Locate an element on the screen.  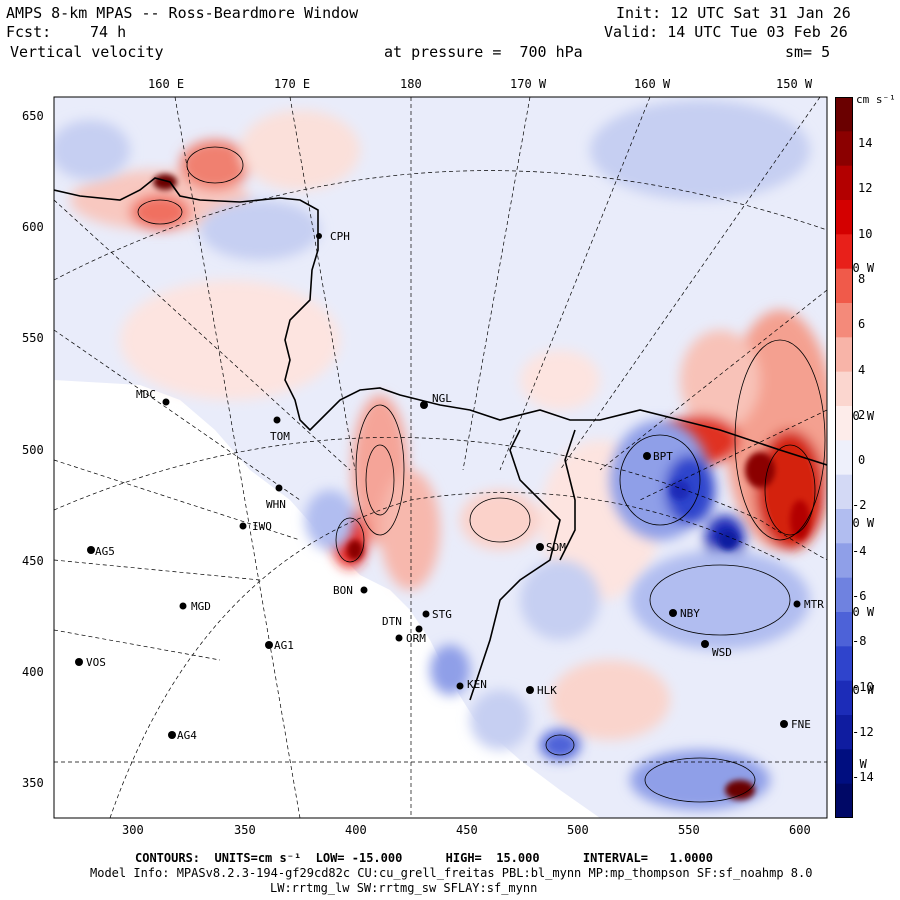
colorbar-label: -6 is located at coordinates (859, 596).